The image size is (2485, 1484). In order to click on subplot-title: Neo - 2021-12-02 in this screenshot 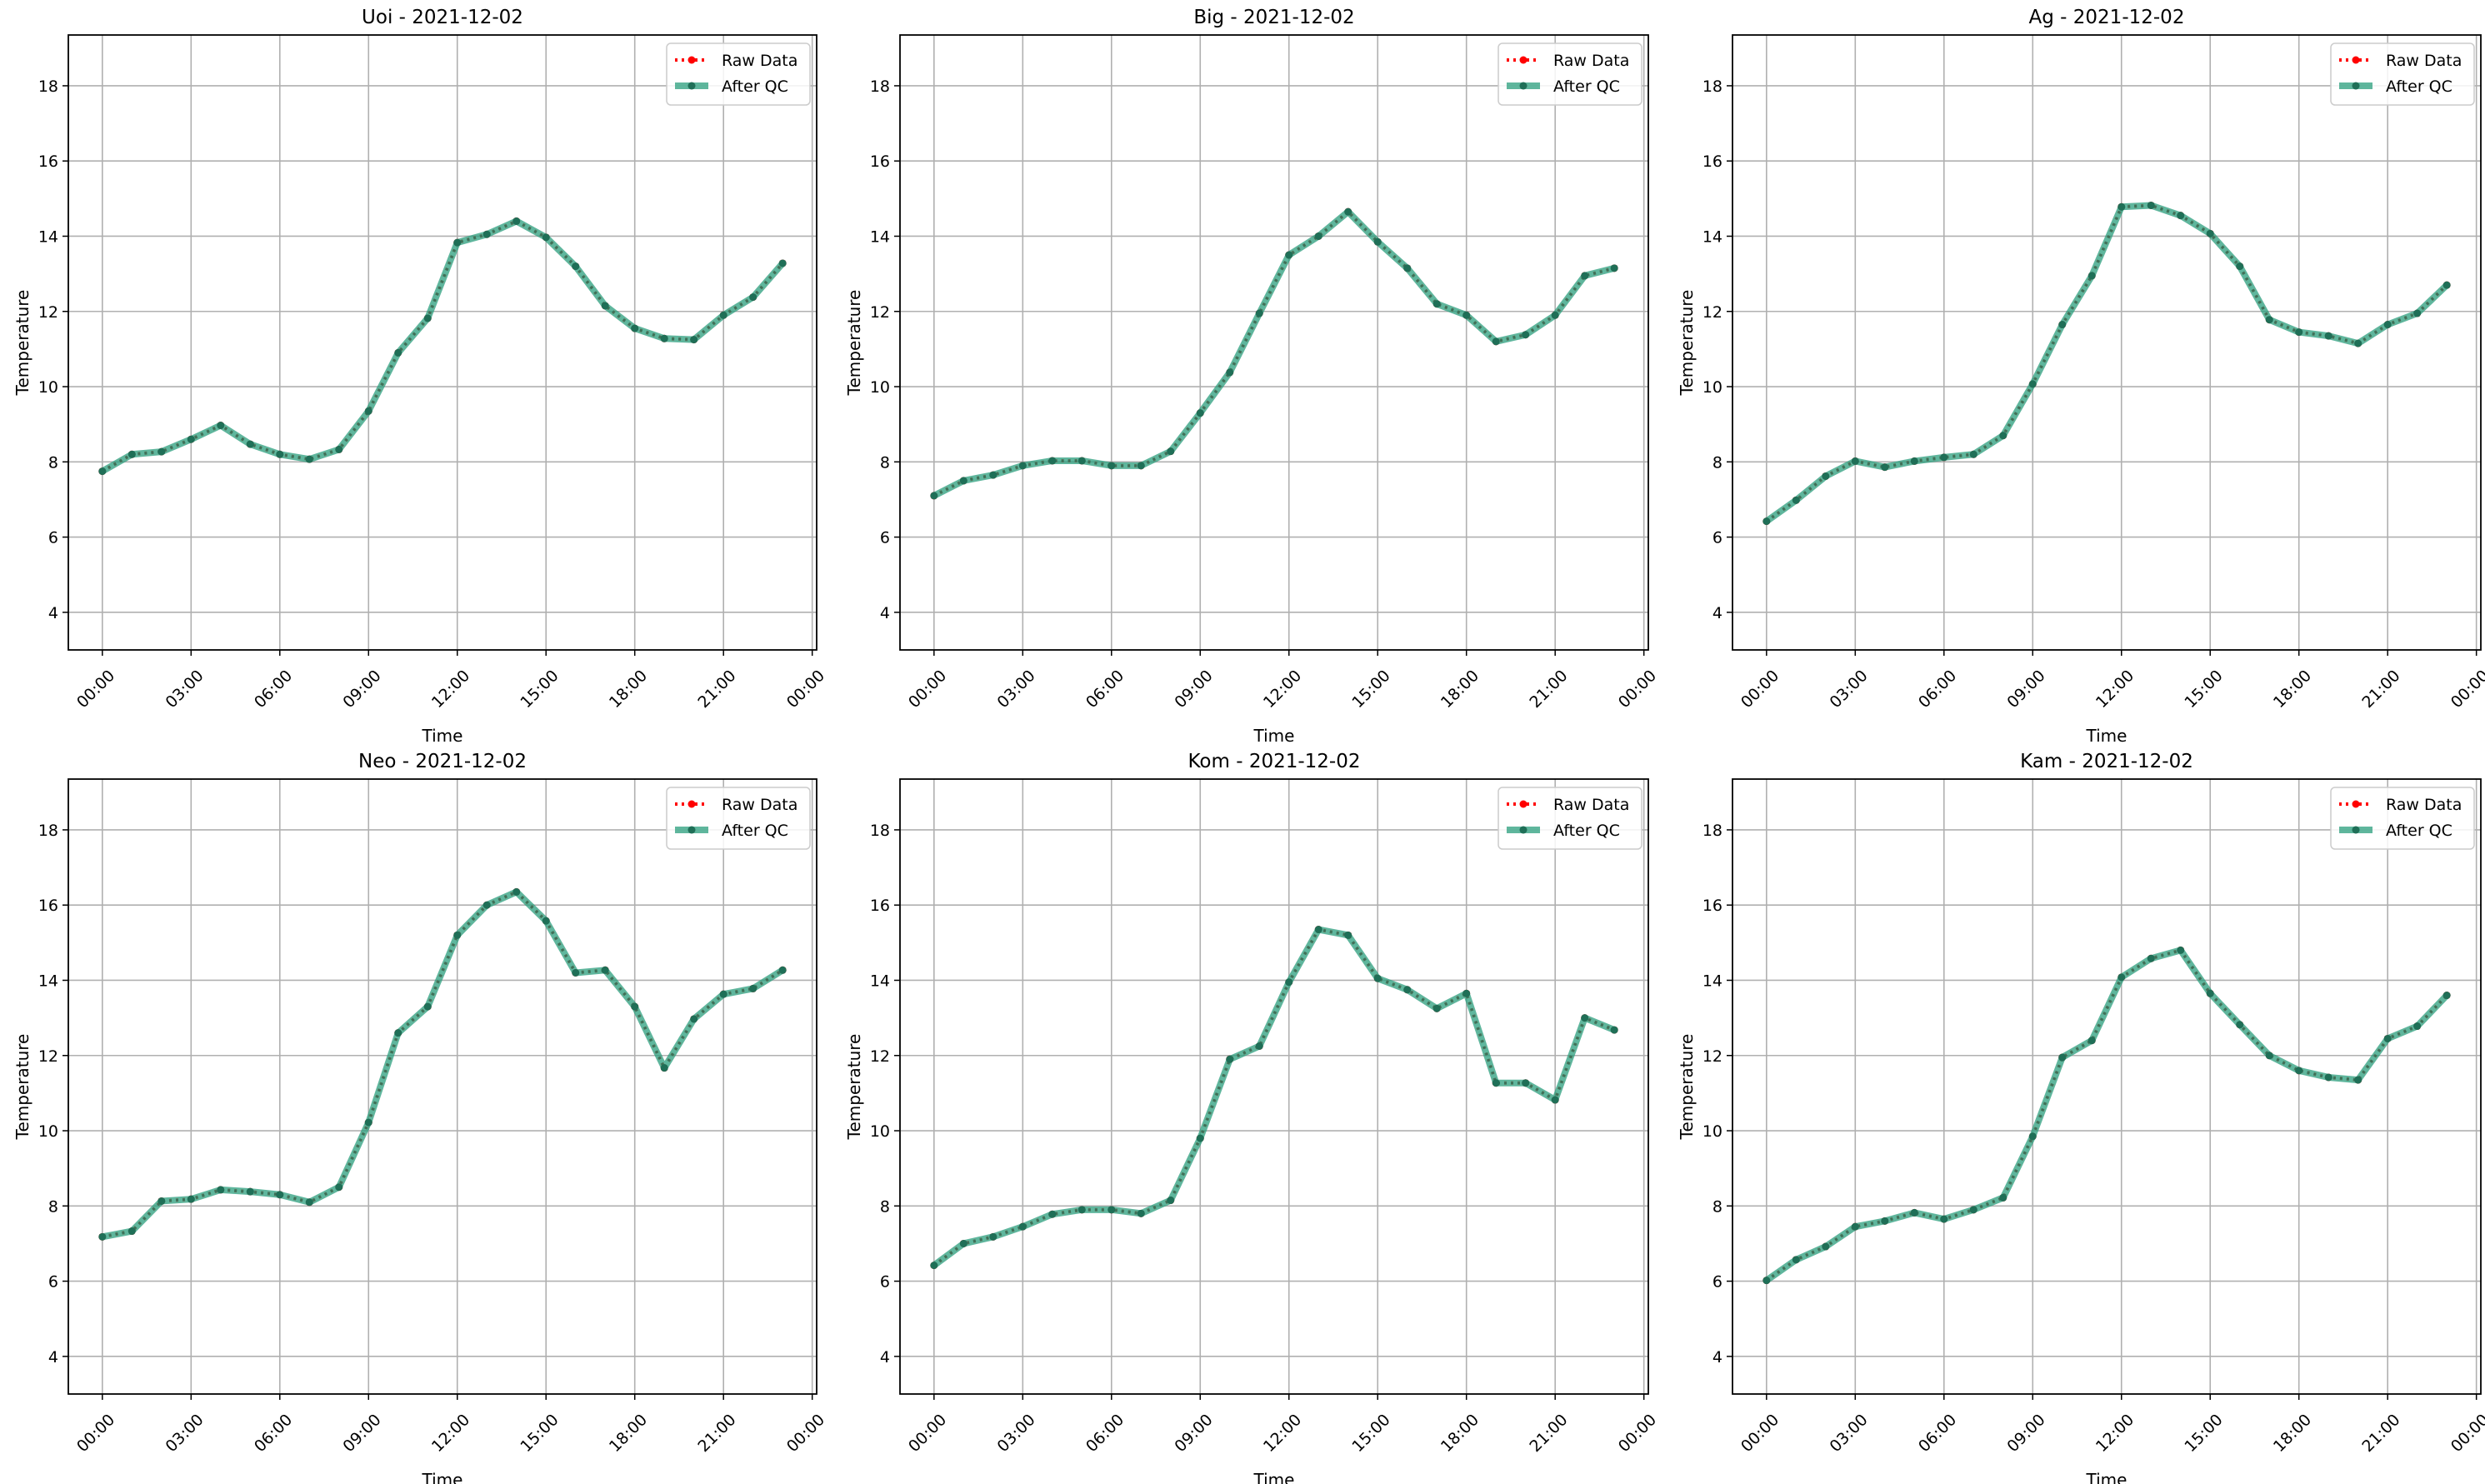, I will do `click(442, 761)`.